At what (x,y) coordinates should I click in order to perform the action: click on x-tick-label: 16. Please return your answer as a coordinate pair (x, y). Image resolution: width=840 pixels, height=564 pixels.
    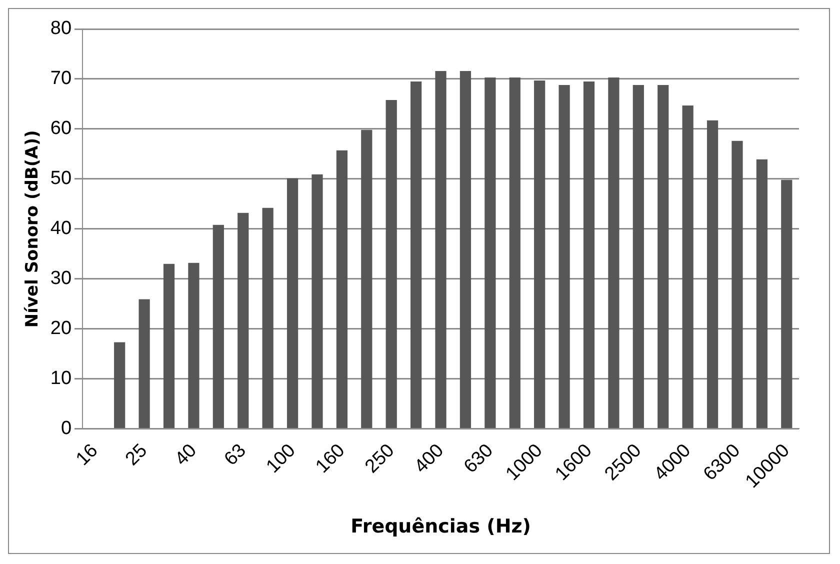
    Looking at the image, I should click on (87, 455).